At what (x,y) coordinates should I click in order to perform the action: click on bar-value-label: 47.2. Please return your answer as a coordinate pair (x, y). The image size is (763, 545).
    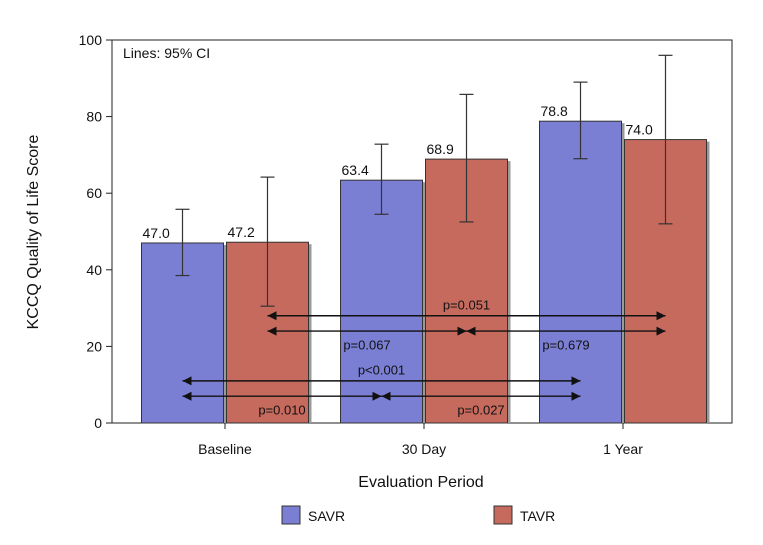
    Looking at the image, I should click on (241, 232).